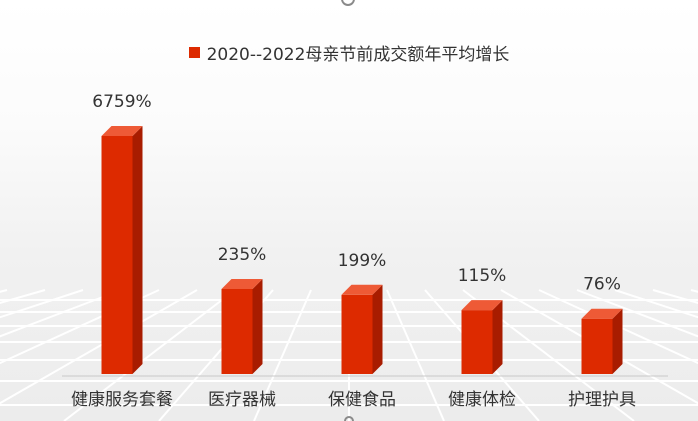  What do you see at coordinates (242, 255) in the screenshot?
I see `data-label: 235%` at bounding box center [242, 255].